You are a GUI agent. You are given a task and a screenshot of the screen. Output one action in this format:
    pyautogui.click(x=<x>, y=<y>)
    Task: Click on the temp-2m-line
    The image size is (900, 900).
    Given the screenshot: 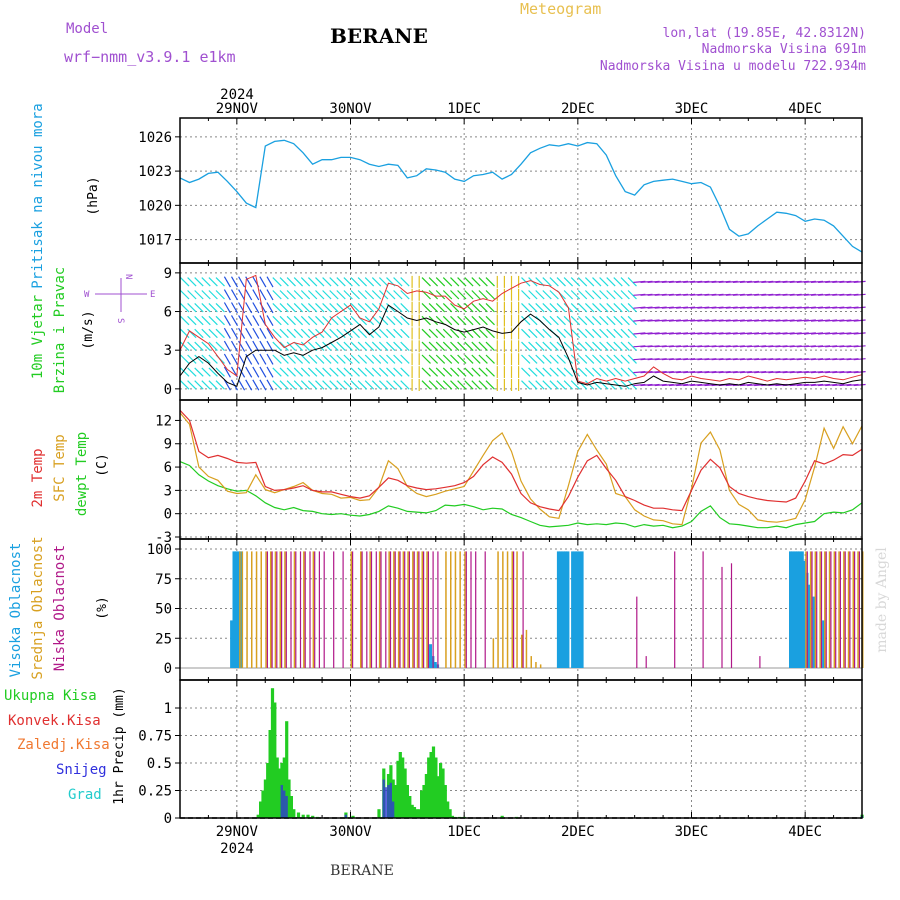 What is the action you would take?
    pyautogui.click(x=521, y=460)
    